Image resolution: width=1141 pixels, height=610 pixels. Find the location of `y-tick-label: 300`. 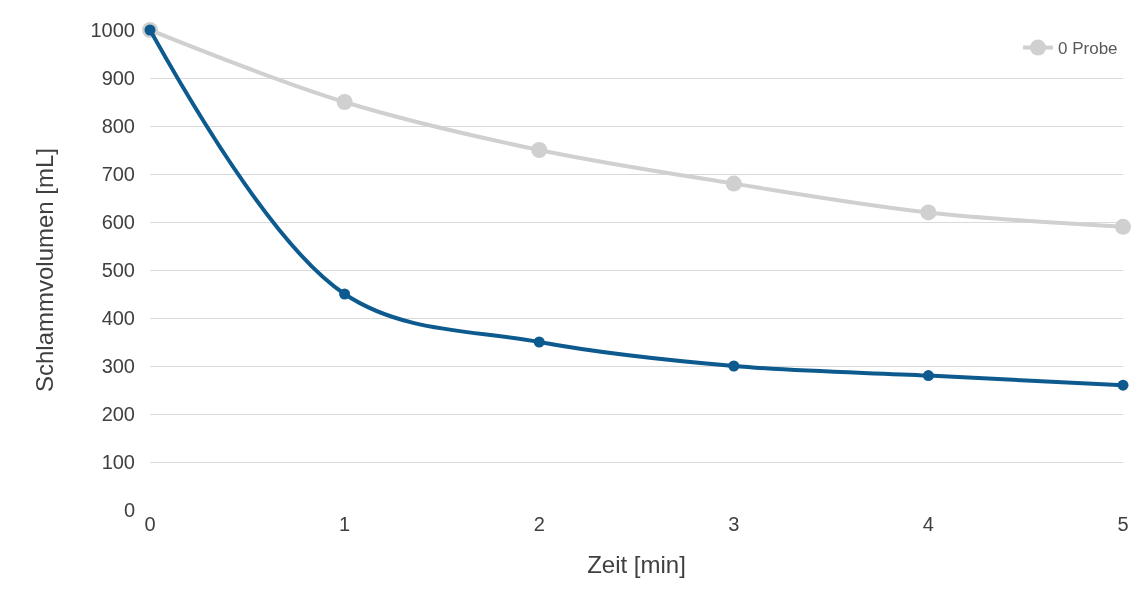

y-tick-label: 300 is located at coordinates (118, 366).